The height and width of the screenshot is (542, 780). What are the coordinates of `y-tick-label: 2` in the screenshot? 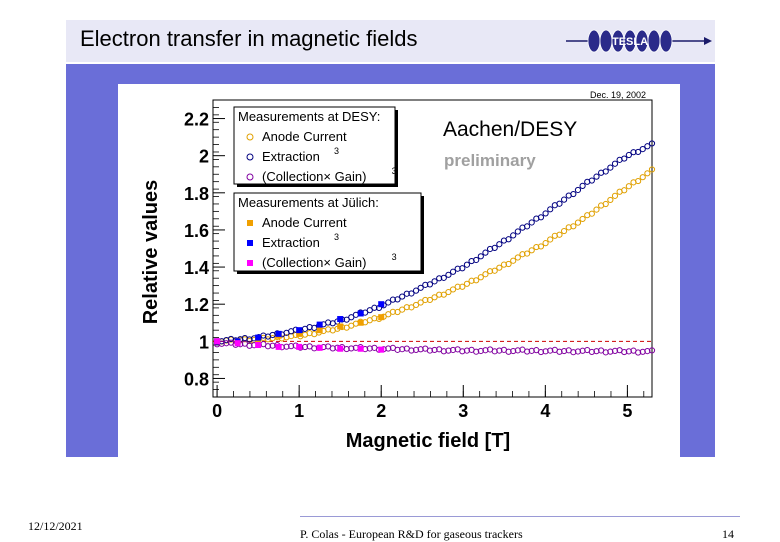 It's located at (204, 157).